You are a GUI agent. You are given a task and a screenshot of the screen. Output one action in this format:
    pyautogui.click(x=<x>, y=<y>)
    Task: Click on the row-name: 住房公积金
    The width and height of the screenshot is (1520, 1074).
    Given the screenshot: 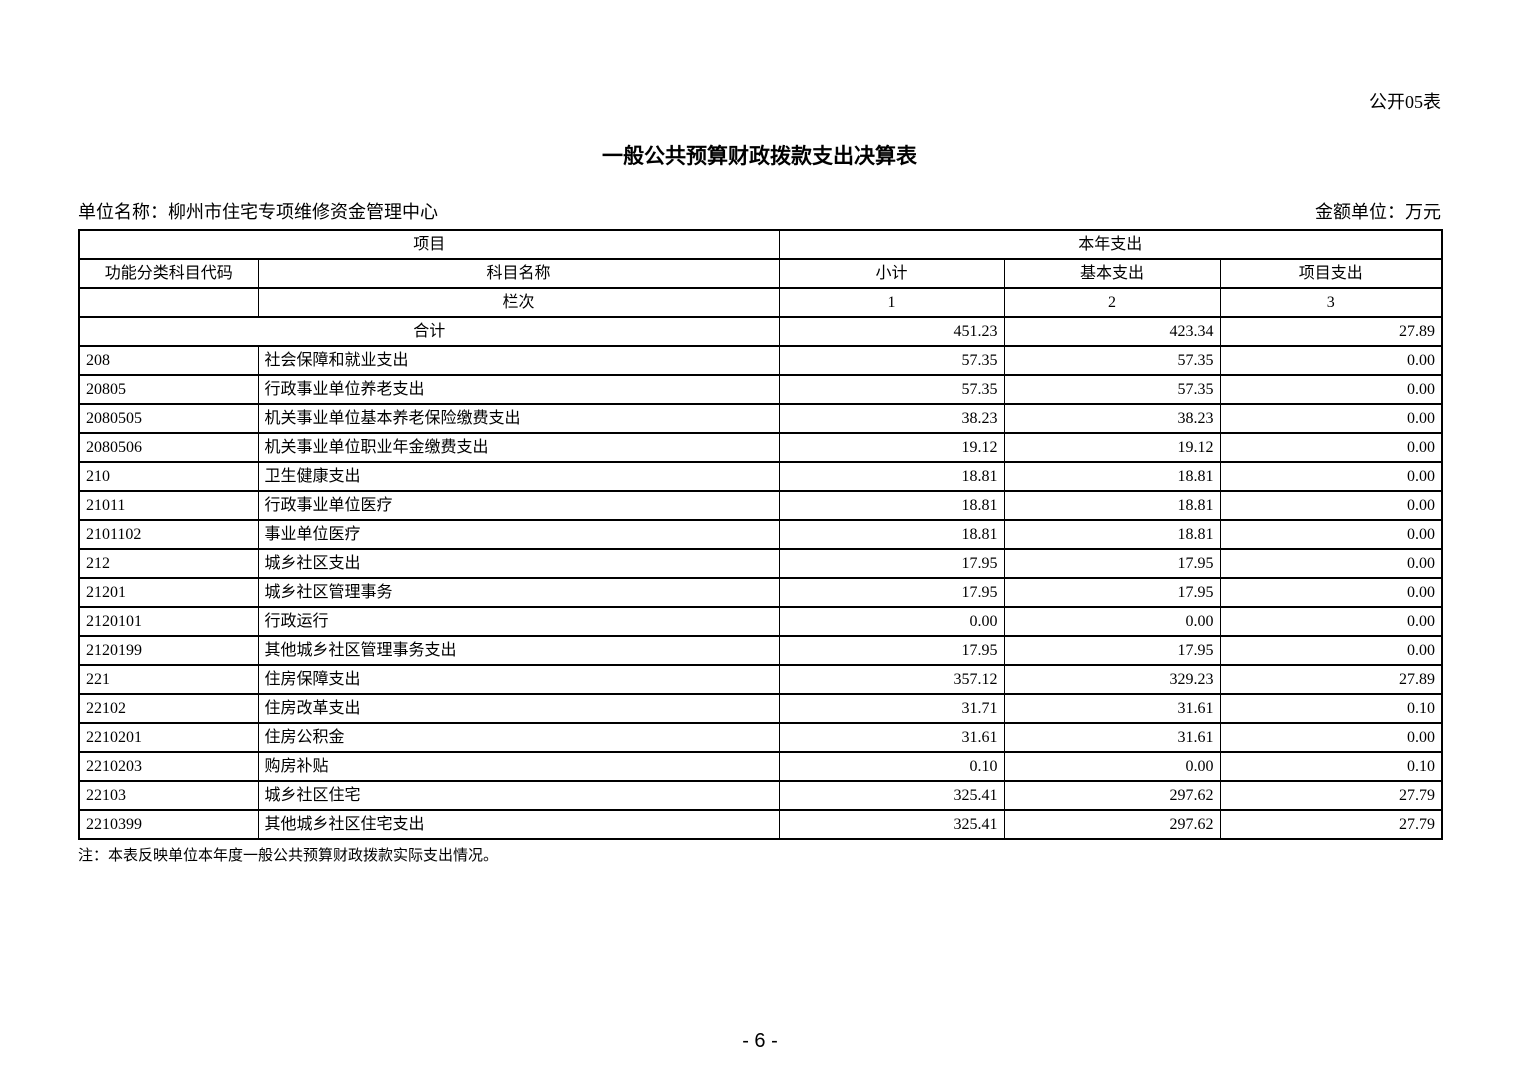 What is the action you would take?
    pyautogui.click(x=518, y=737)
    